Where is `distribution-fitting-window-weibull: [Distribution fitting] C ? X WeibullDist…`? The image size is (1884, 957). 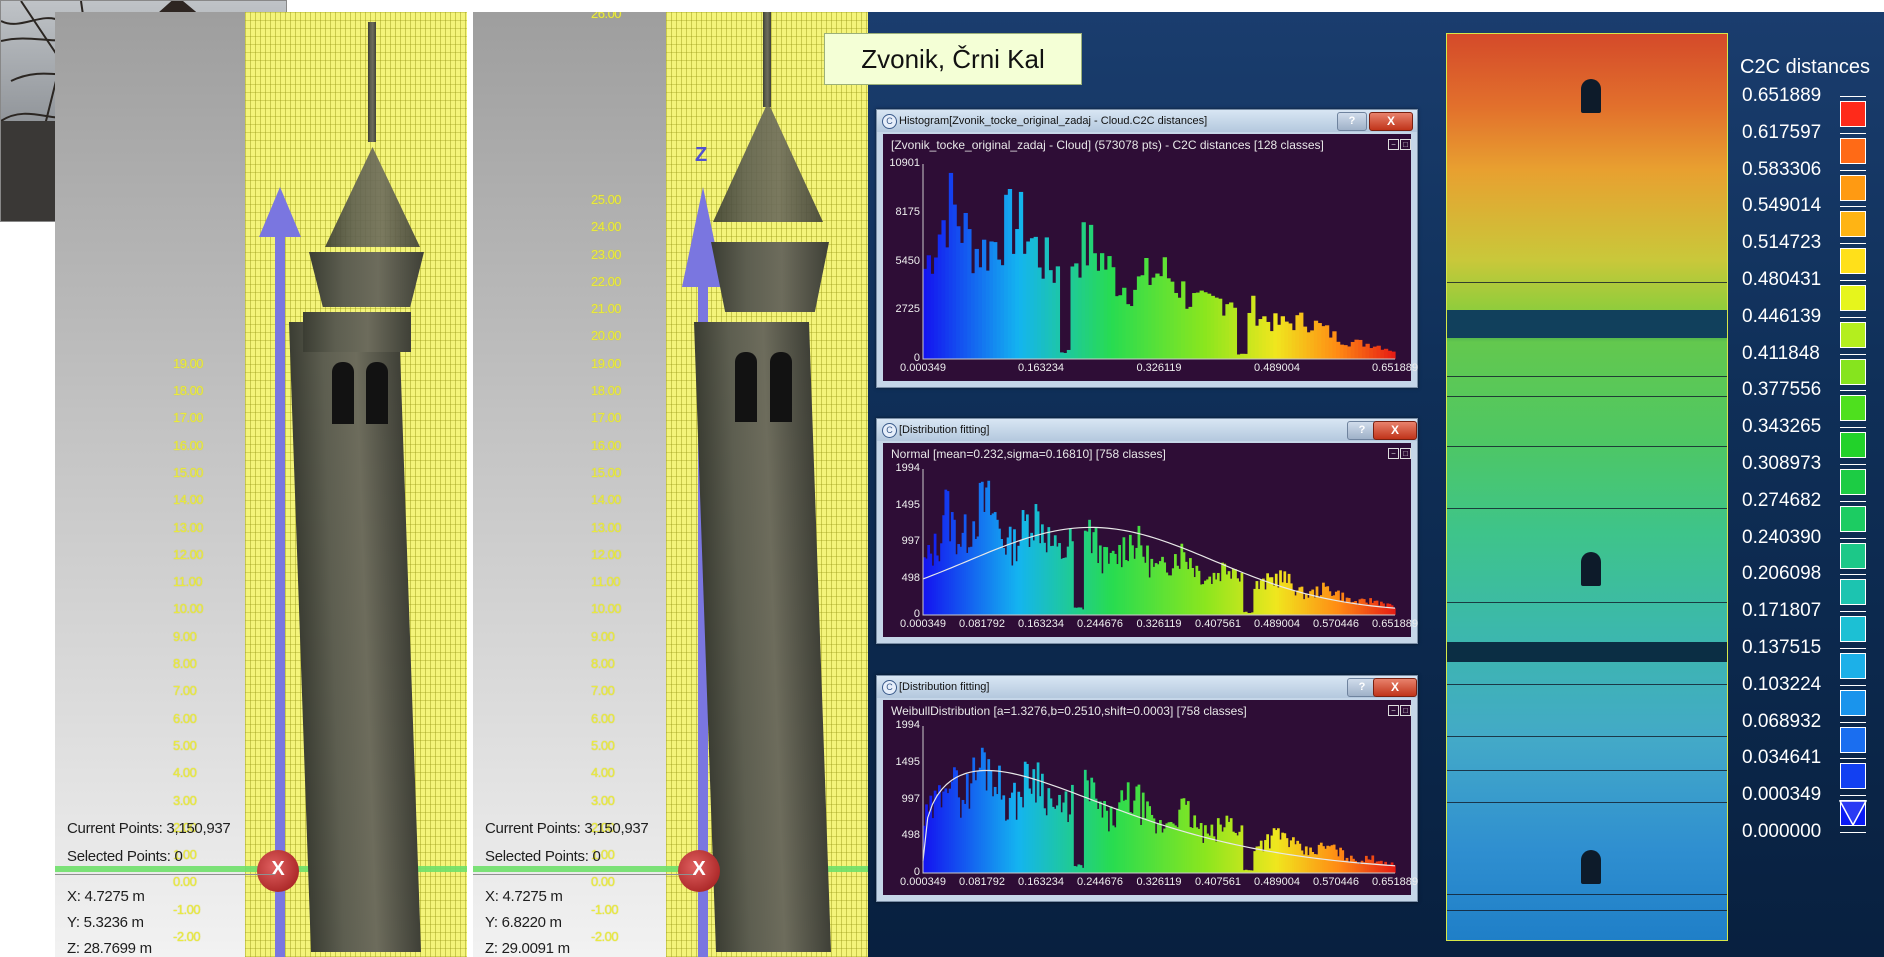 distribution-fitting-window-weibull: [Distribution fitting] C ? X WeibullDist… is located at coordinates (1147, 788).